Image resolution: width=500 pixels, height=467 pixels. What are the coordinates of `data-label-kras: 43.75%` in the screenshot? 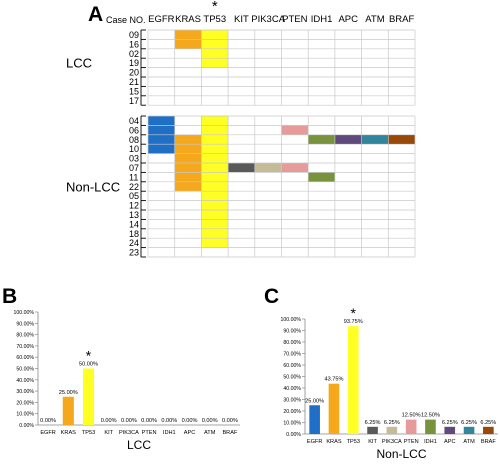 It's located at (333, 380).